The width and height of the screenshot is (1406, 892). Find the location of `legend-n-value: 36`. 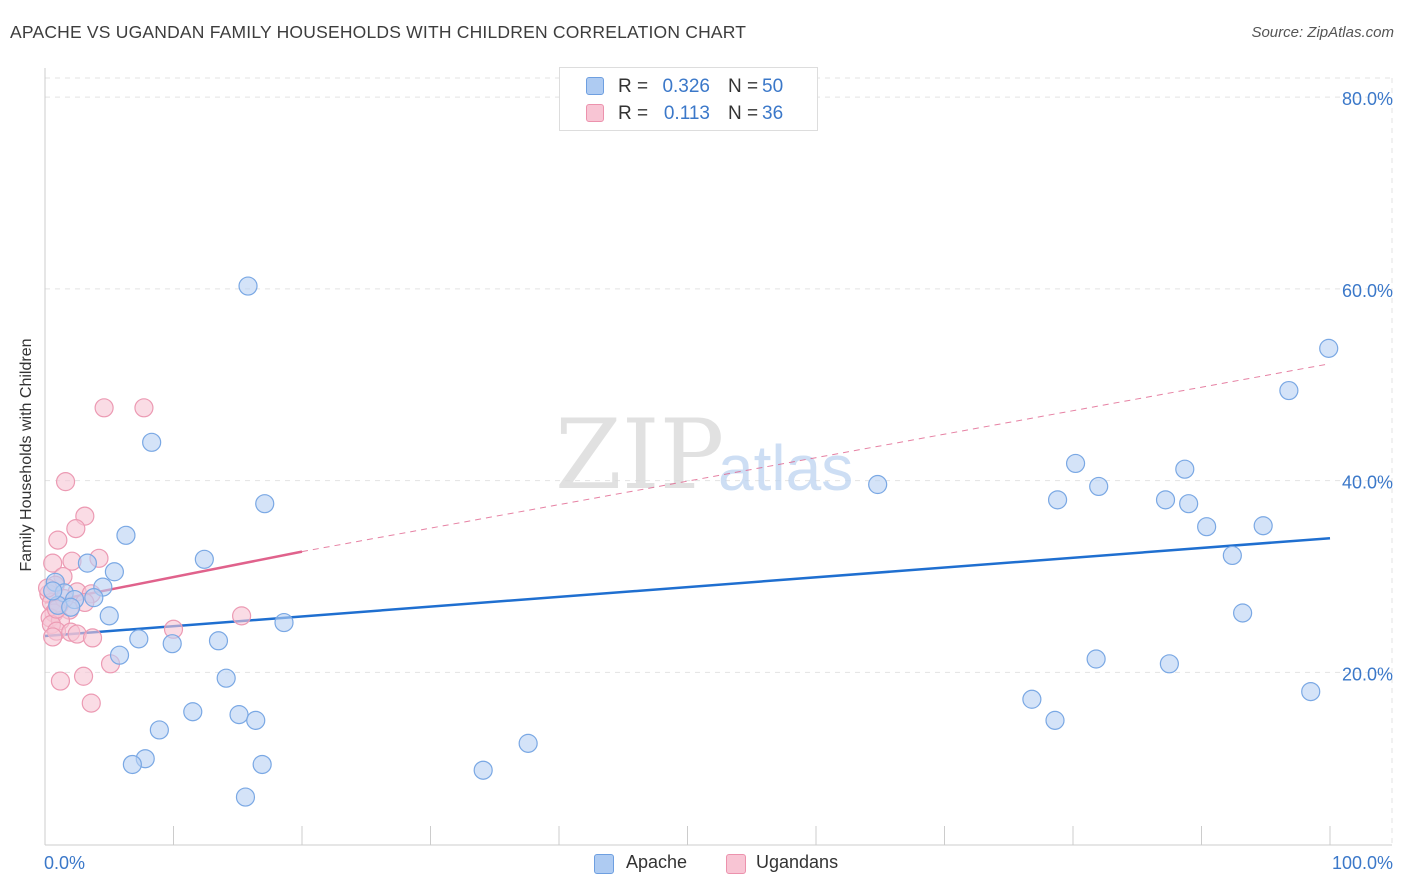

legend-n-value: 36 is located at coordinates (773, 113).